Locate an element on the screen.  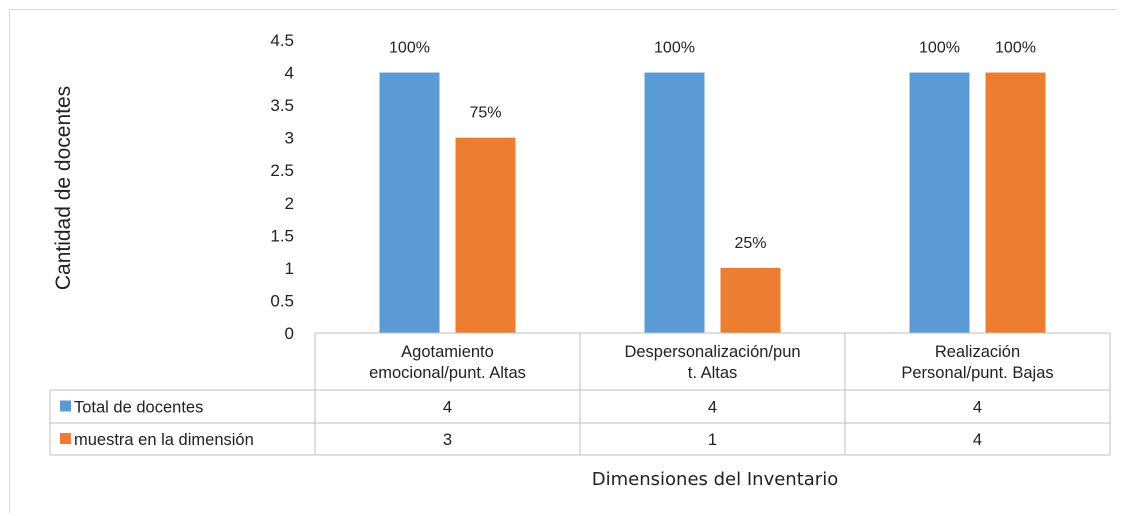
y-tick-label: 3.5 is located at coordinates (282, 105).